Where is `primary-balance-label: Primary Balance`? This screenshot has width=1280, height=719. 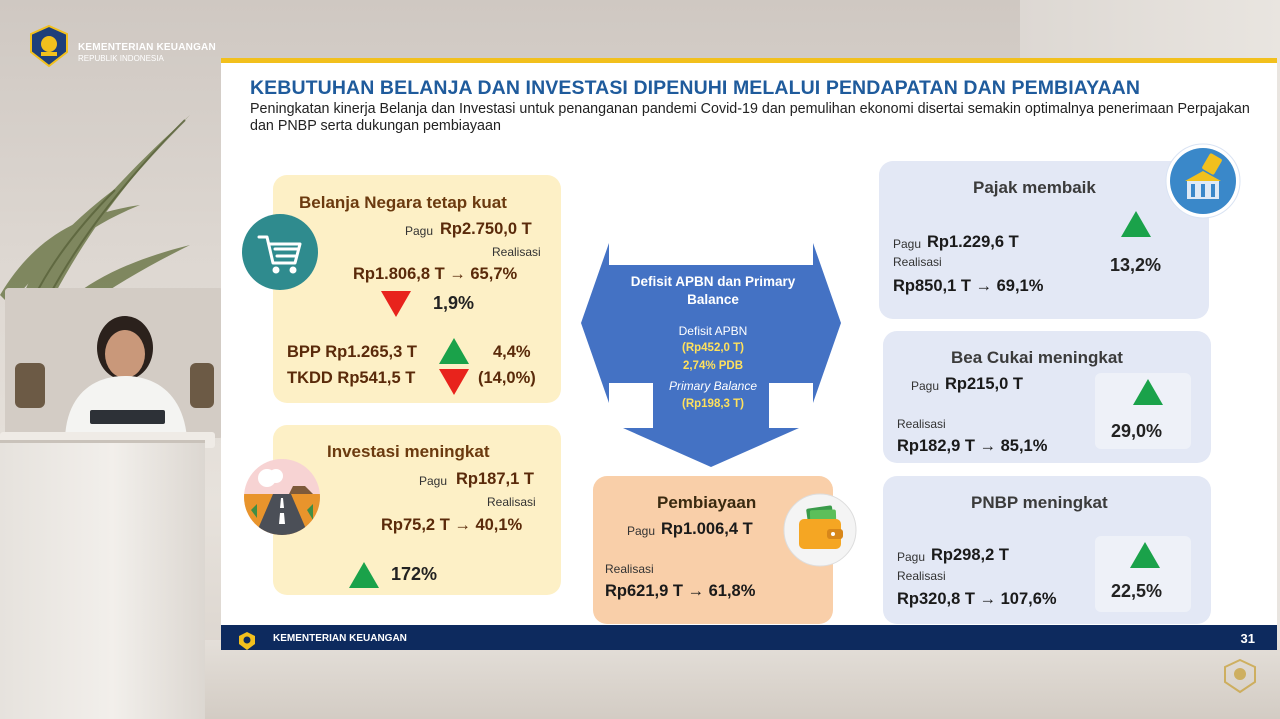
primary-balance-label: Primary Balance is located at coordinates (713, 386).